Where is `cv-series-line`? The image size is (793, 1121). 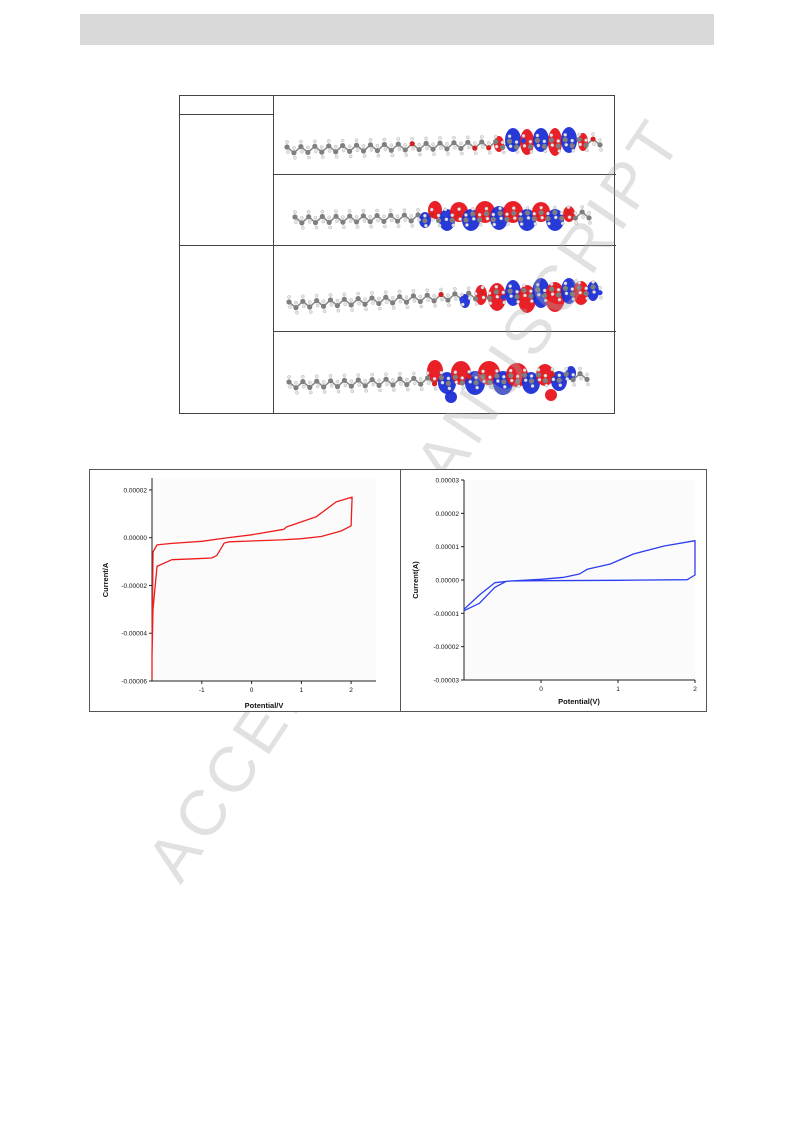 cv-series-line is located at coordinates (252, 587).